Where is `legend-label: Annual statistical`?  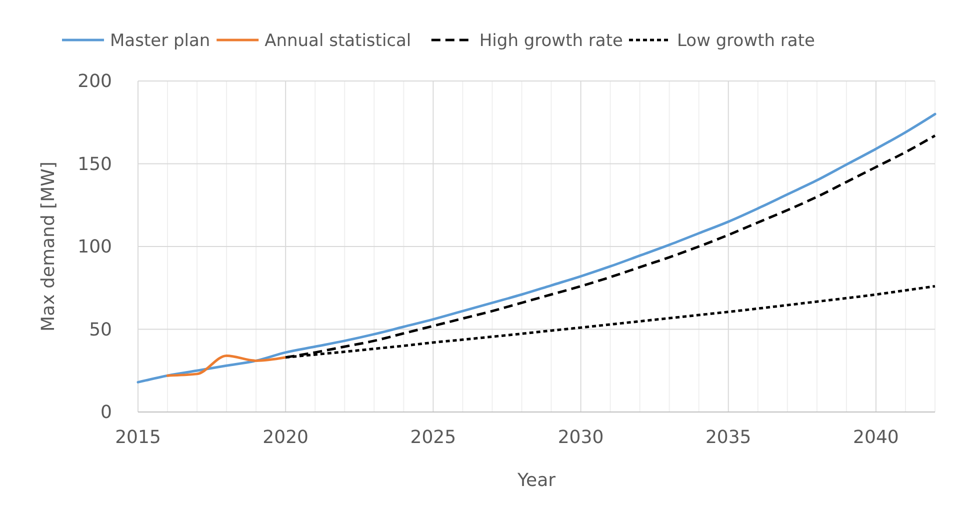
legend-label: Annual statistical is located at coordinates (338, 41).